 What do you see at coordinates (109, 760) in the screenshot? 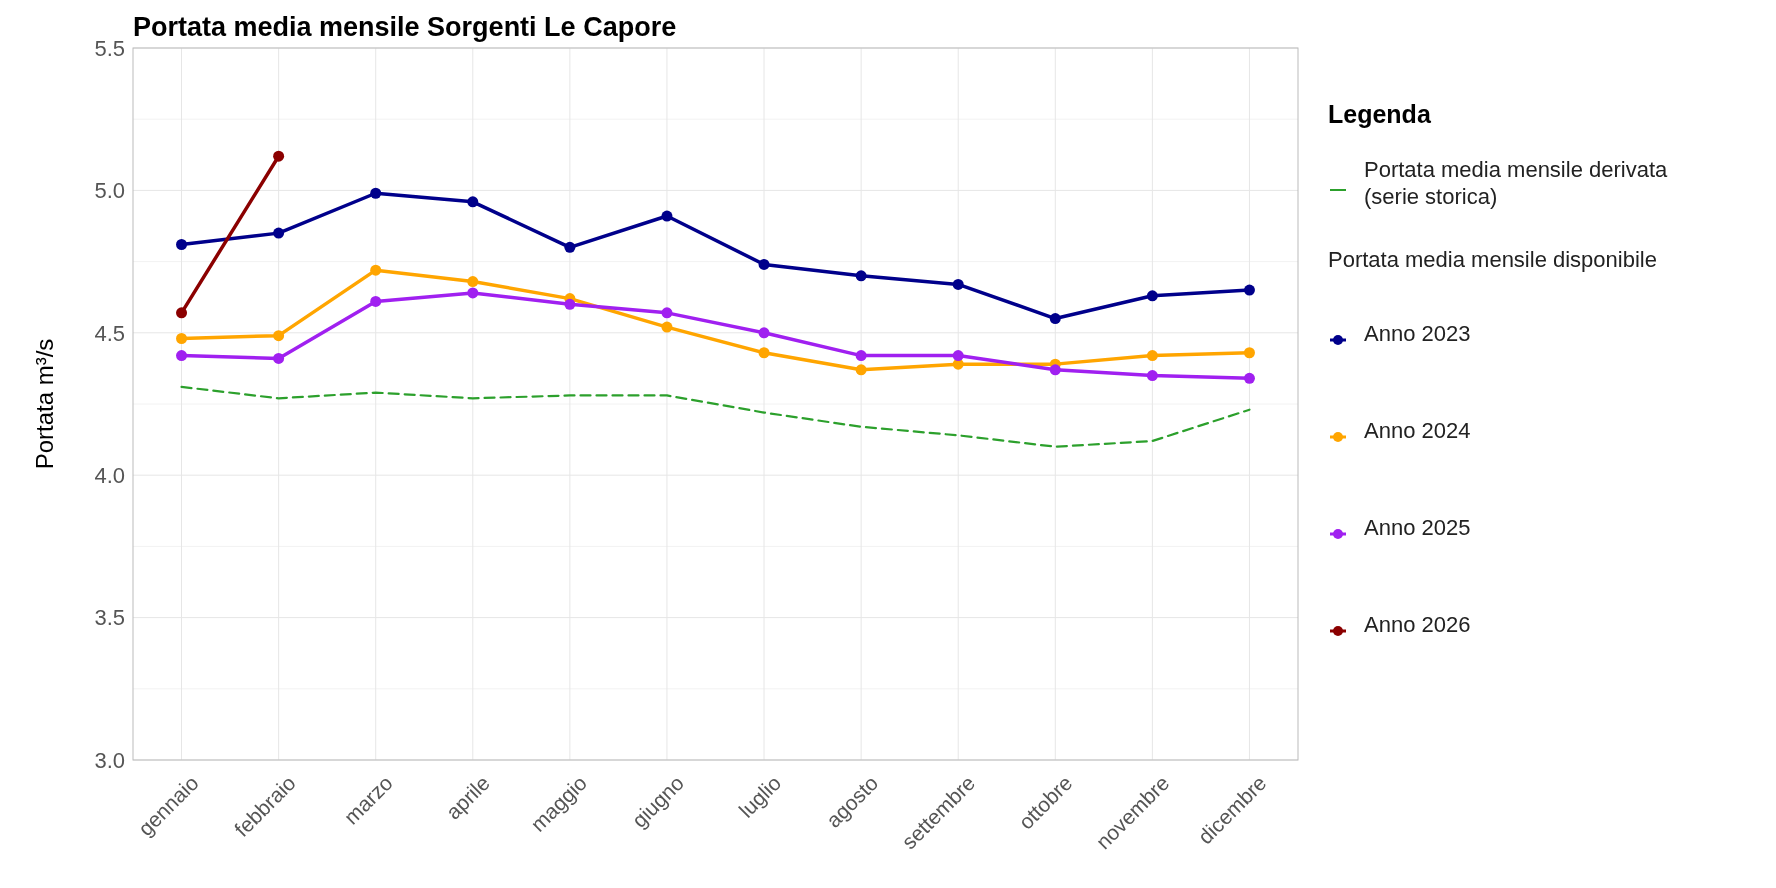
I see `y-tick-label: 3.0` at bounding box center [109, 760].